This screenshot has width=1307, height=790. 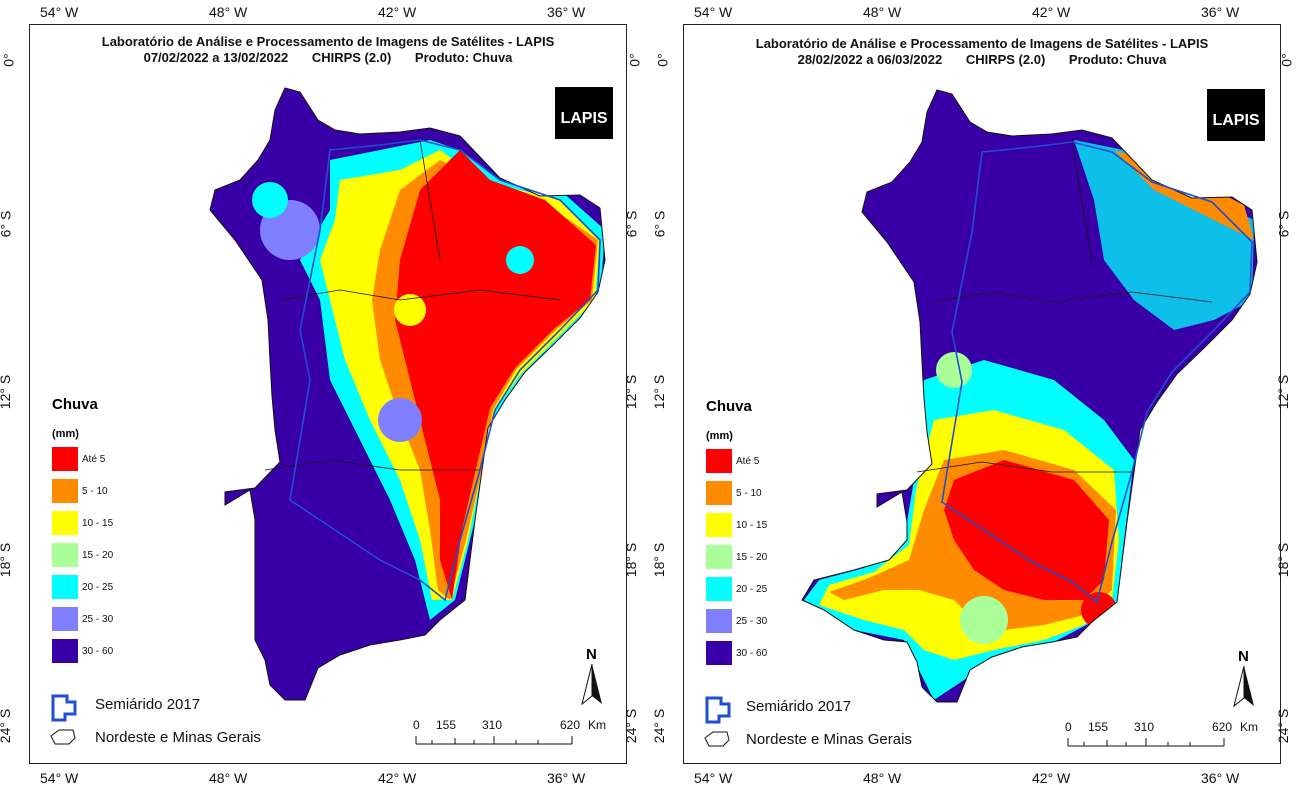 I want to click on date-range: 07/02/2022 a 13/02/2022, so click(x=216, y=57).